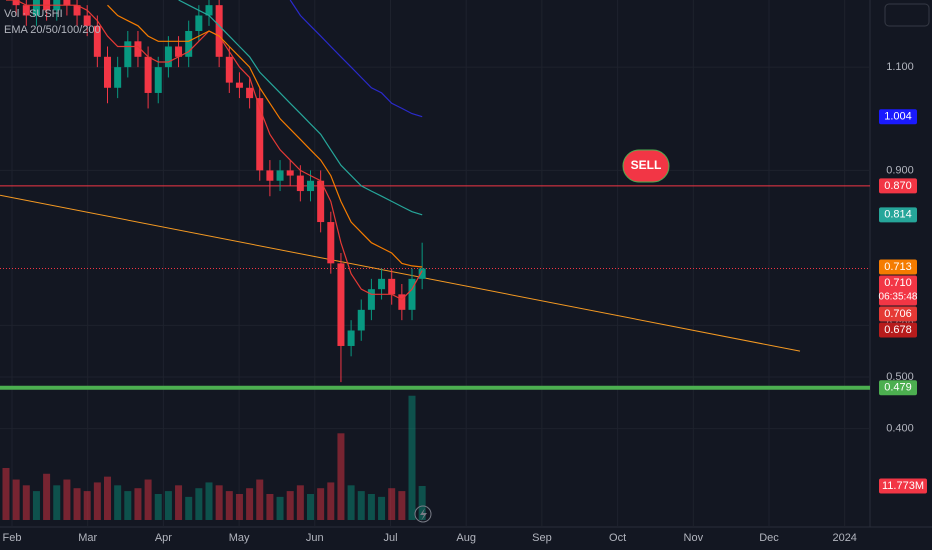  Describe the element at coordinates (769, 538) in the screenshot. I see `x-tick-label: Dec` at that location.